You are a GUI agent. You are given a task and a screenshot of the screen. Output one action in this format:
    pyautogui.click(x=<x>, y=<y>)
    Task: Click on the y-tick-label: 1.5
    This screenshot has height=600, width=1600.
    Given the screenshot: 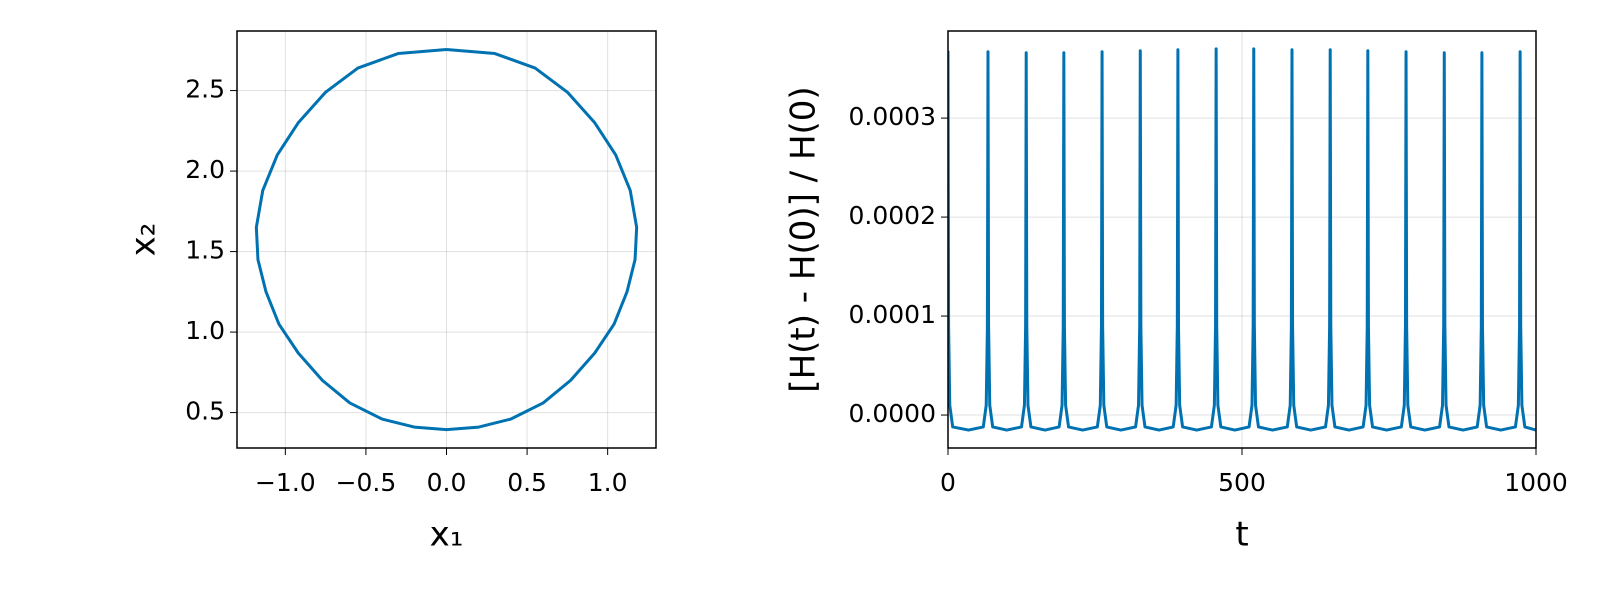 What is the action you would take?
    pyautogui.click(x=205, y=250)
    